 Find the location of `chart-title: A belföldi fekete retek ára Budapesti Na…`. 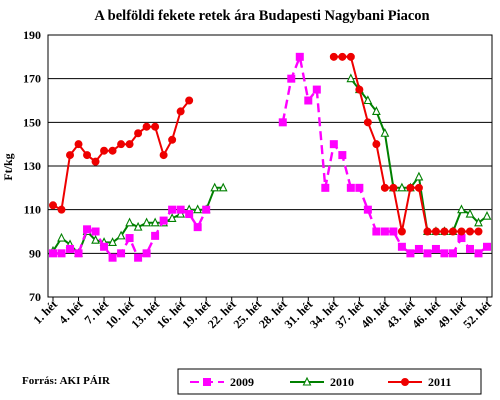

chart-title: A belföldi fekete retek ára Budapesti Na… is located at coordinates (261, 16).